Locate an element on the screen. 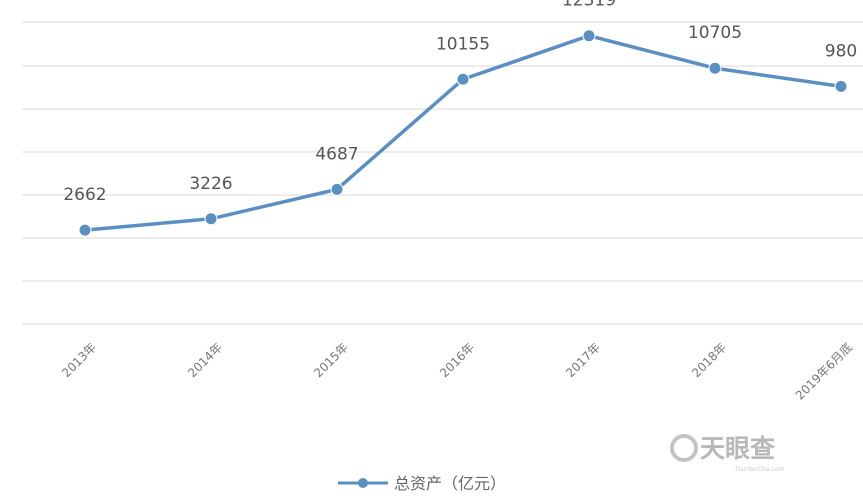 The width and height of the screenshot is (863, 498). legend-label: 总资产（亿元） is located at coordinates (450, 483).